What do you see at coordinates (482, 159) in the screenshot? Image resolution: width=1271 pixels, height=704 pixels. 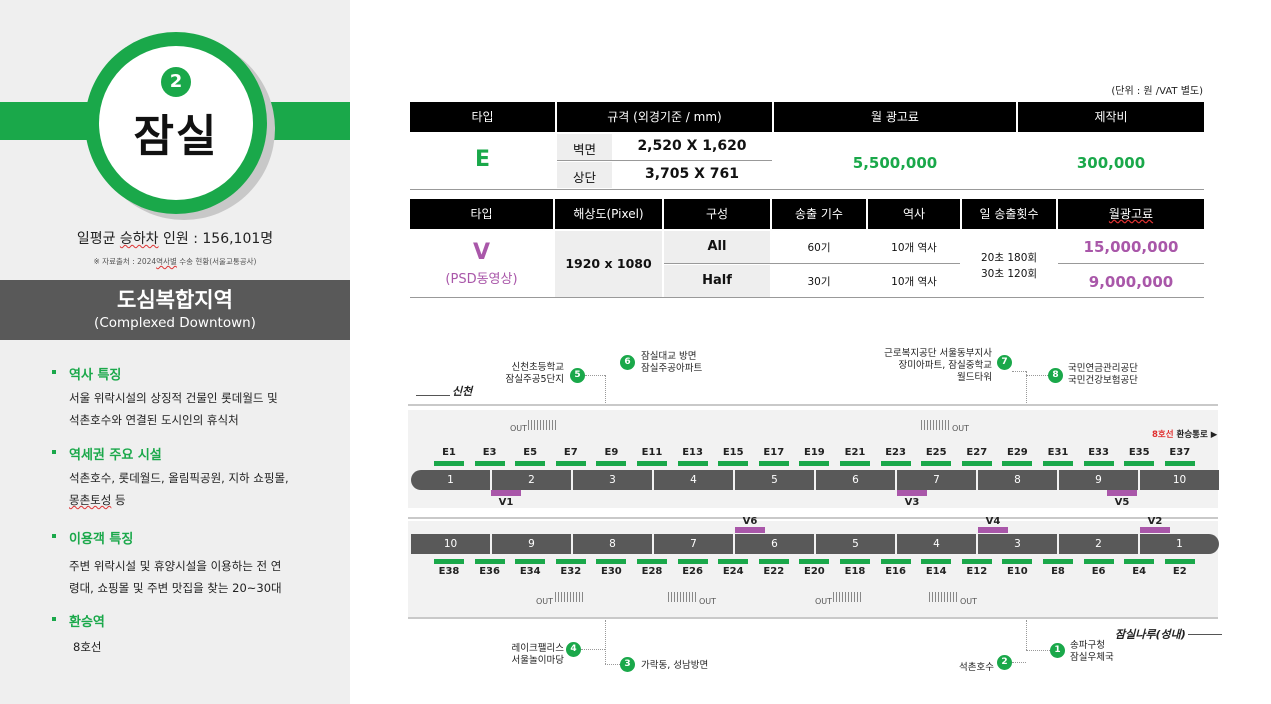 I see `t1-type: E` at bounding box center [482, 159].